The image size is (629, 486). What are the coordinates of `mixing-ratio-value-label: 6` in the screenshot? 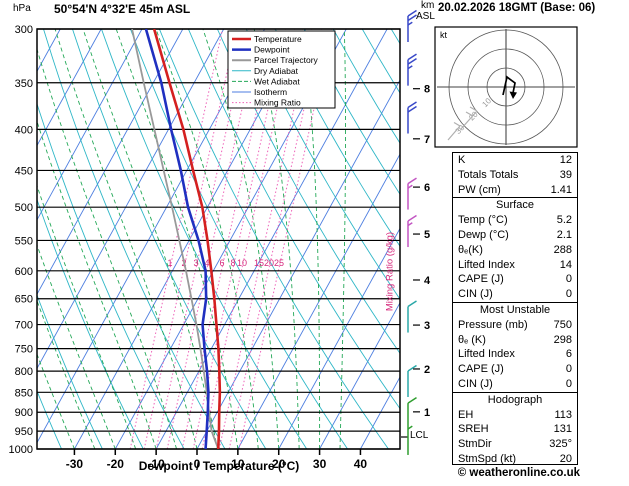 It's located at (221, 263).